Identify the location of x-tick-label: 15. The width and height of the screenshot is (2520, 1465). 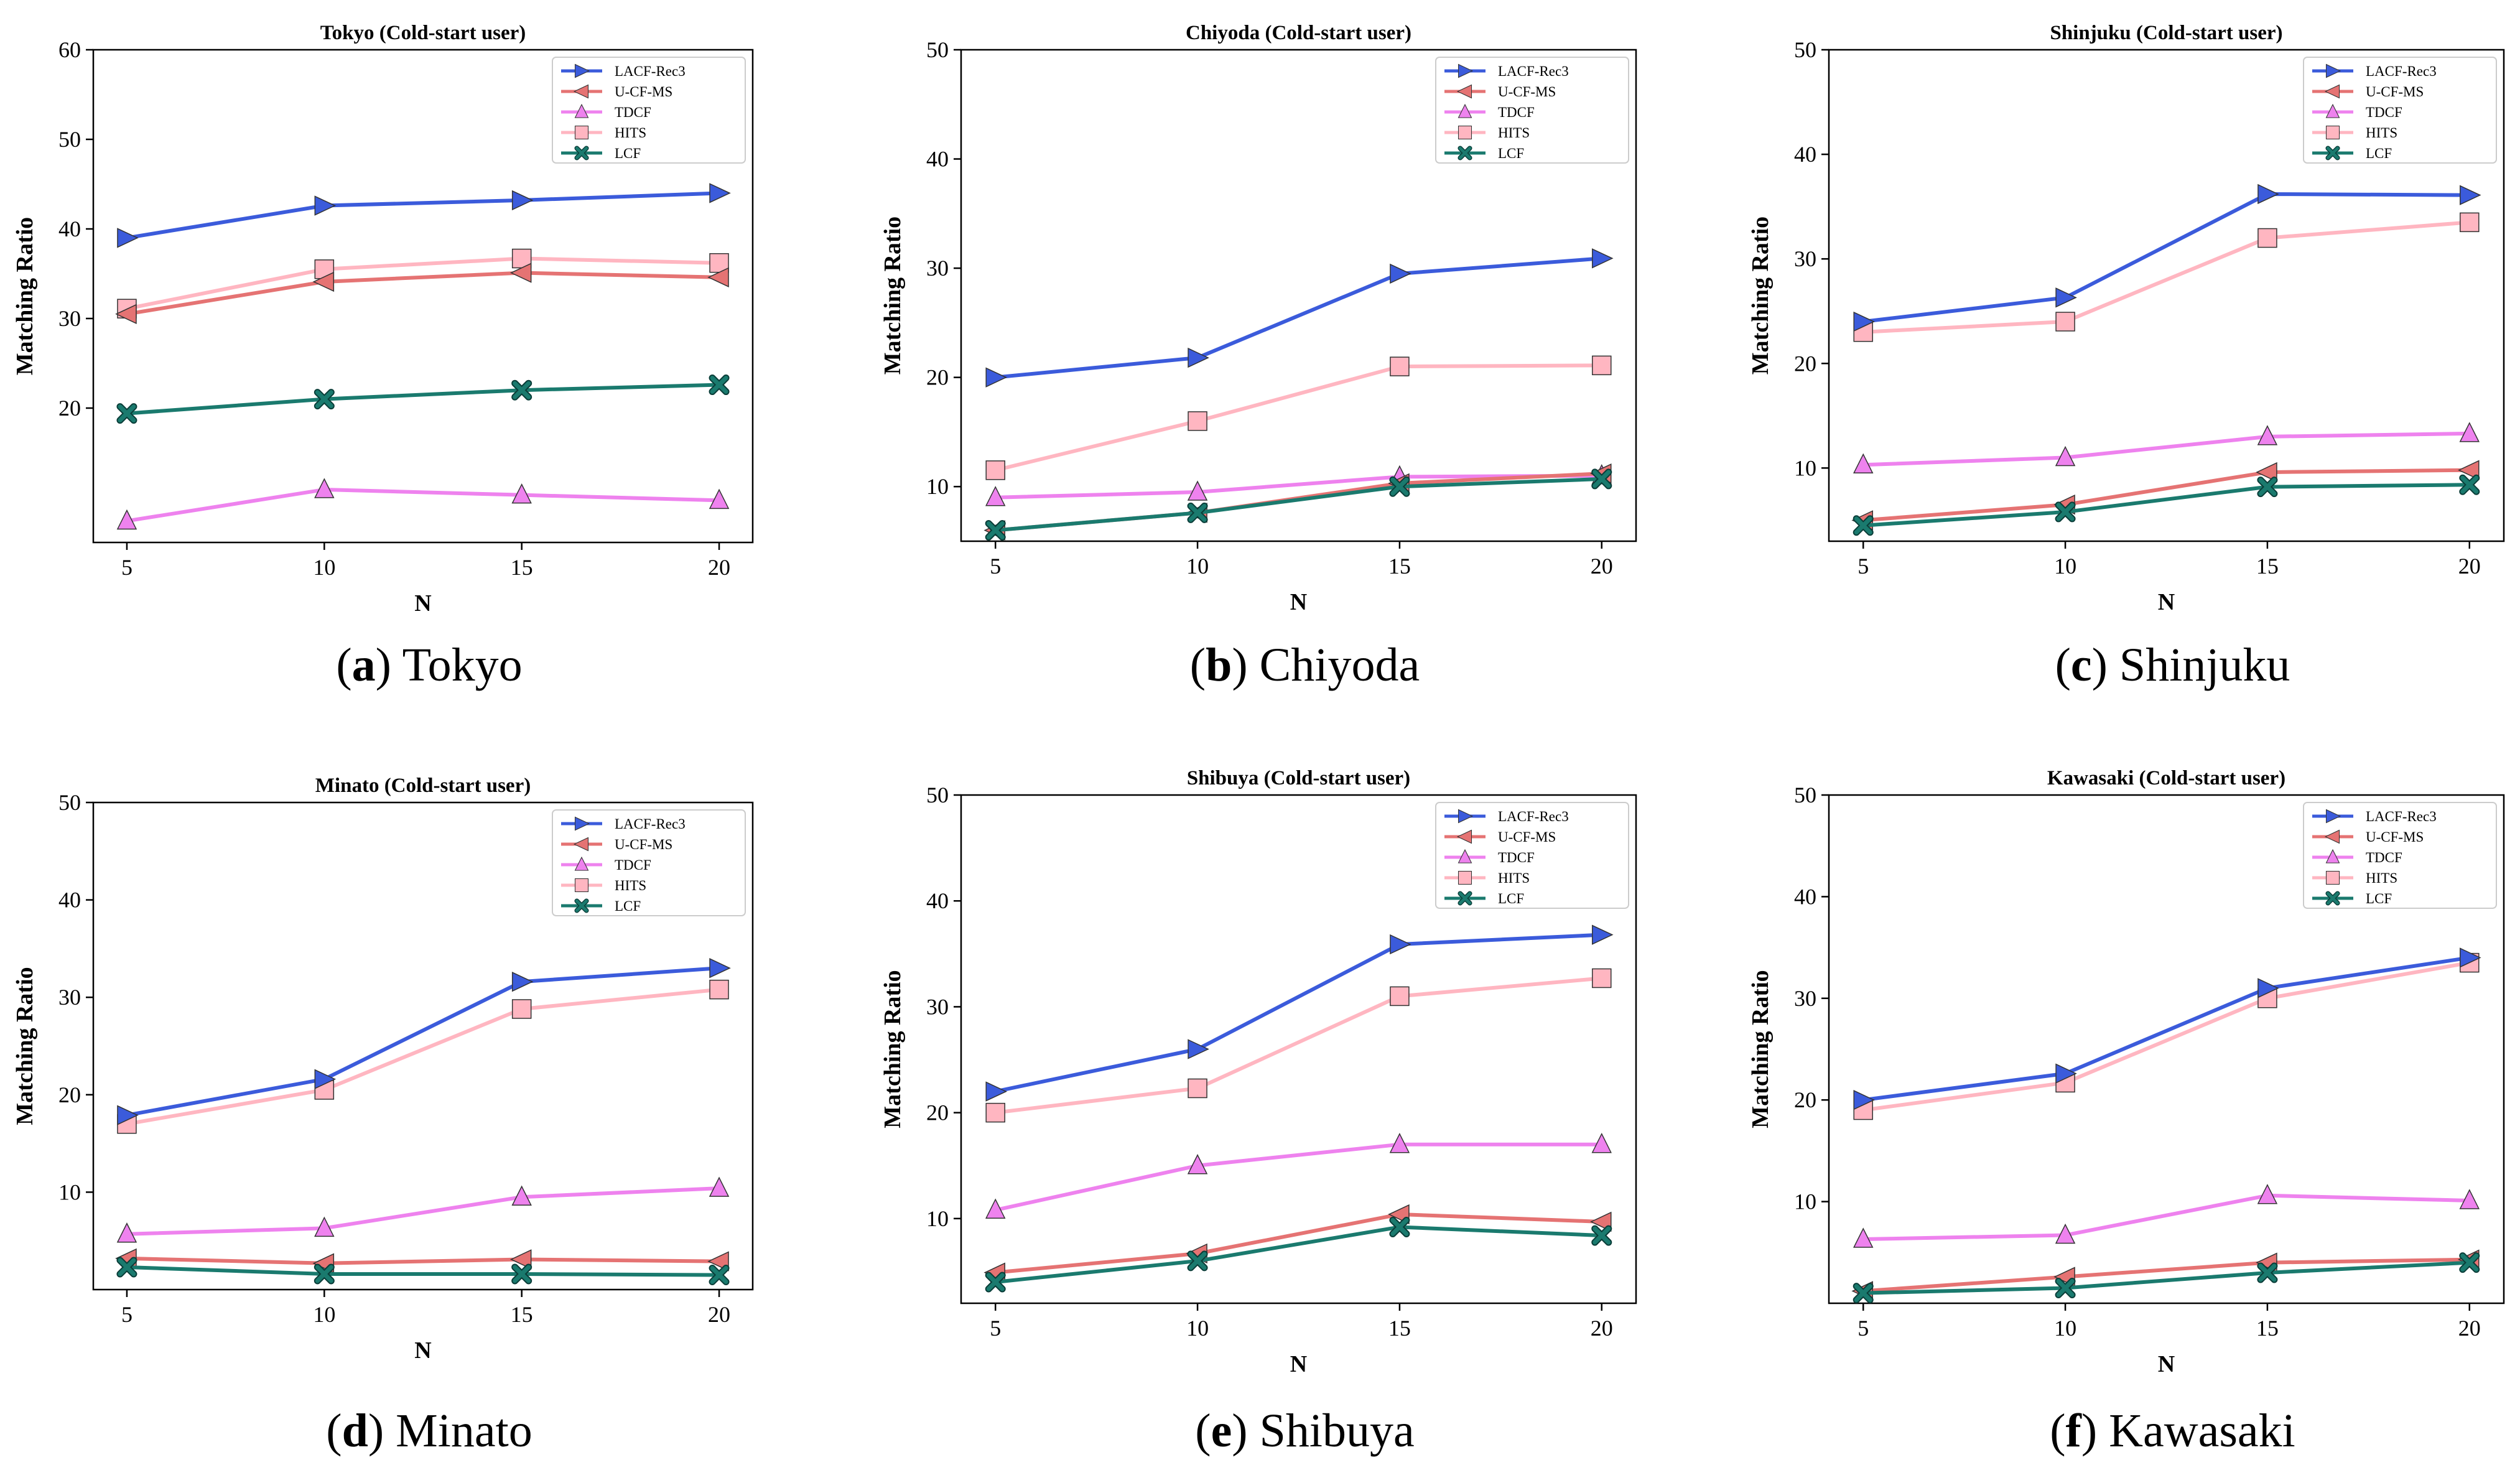
(2267, 566).